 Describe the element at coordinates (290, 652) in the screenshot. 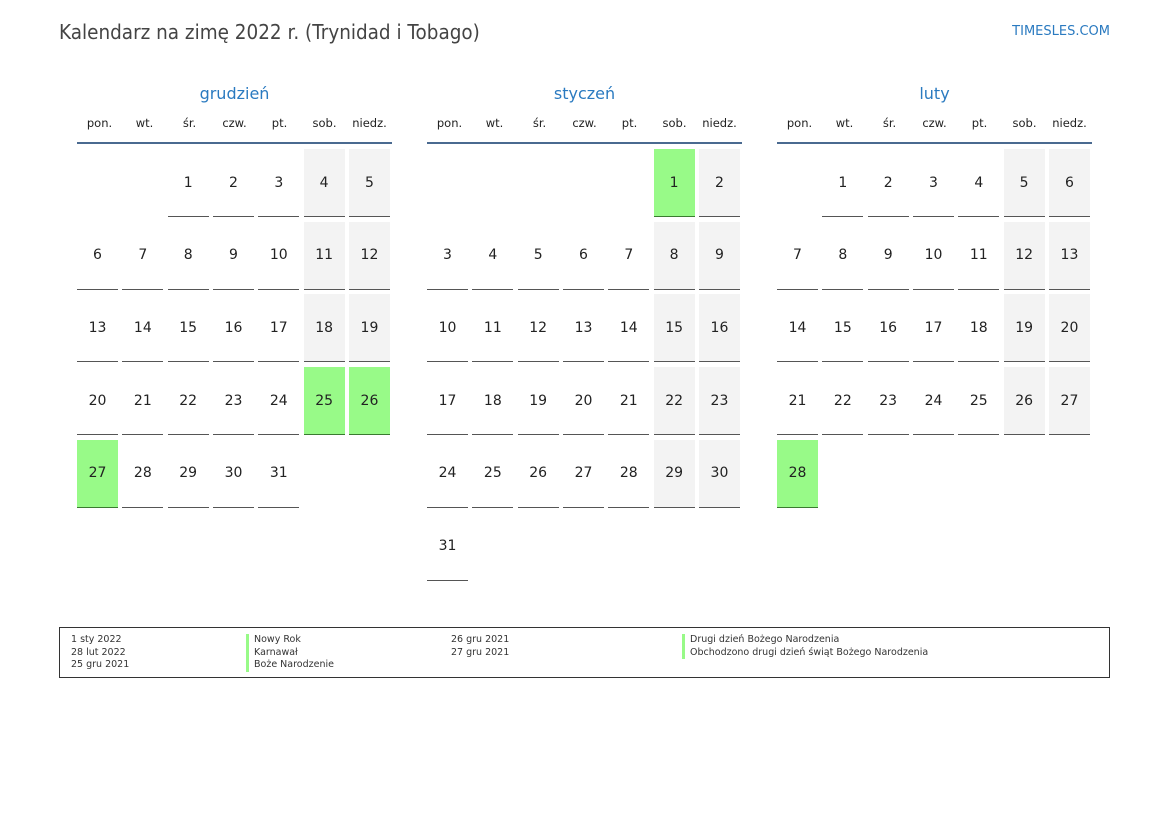

I see `legend-holiday: Karnawał` at that location.